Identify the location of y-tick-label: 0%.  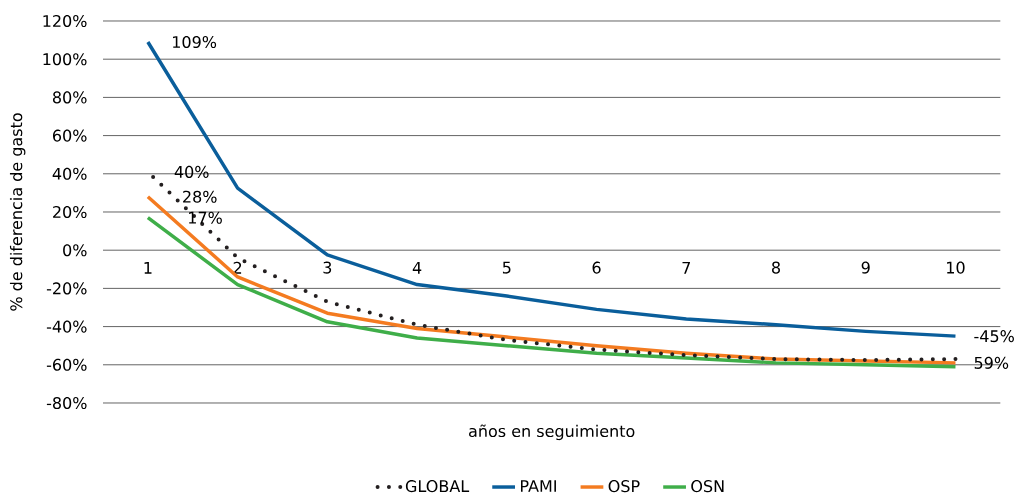
(75, 250).